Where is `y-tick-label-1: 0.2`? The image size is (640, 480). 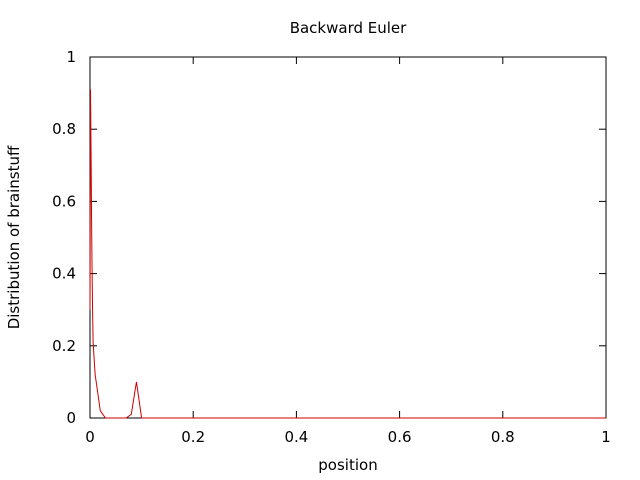 y-tick-label-1: 0.2 is located at coordinates (64, 346).